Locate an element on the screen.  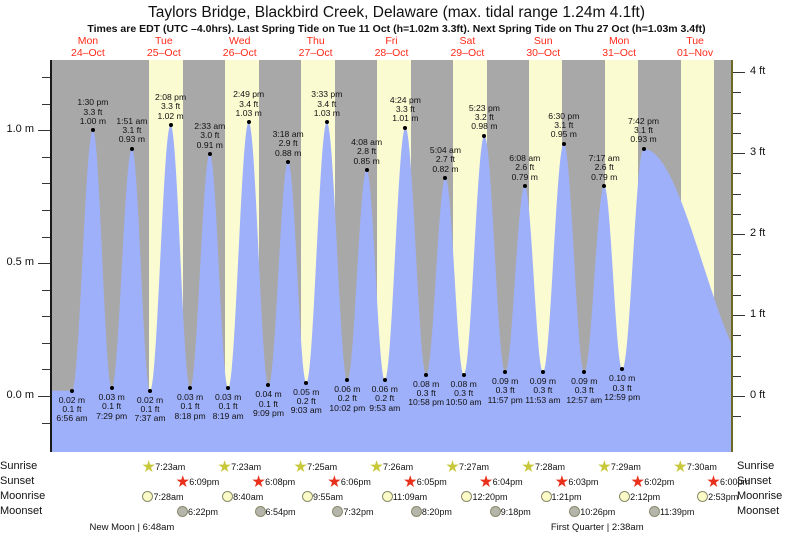
high-tide-ft: 2.7 ft is located at coordinates (445, 159).